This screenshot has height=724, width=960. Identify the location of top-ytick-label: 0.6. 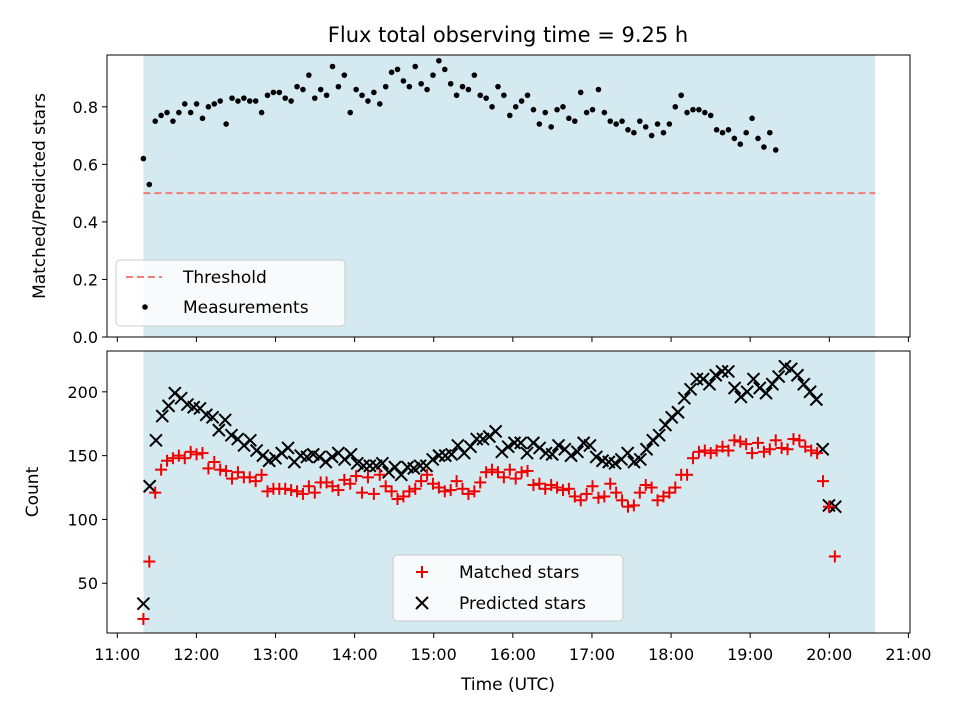
(85, 164).